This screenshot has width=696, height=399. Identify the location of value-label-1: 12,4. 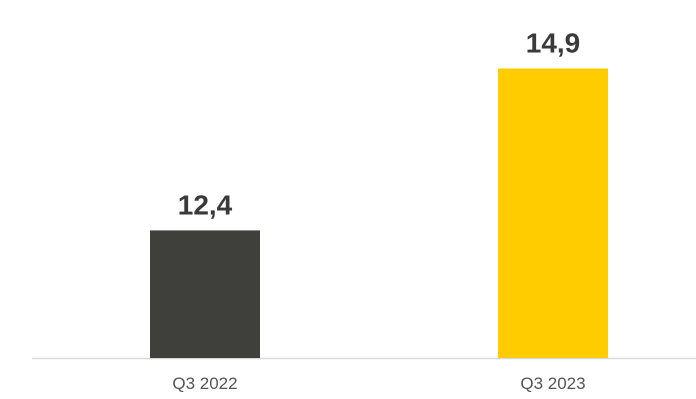
(205, 204).